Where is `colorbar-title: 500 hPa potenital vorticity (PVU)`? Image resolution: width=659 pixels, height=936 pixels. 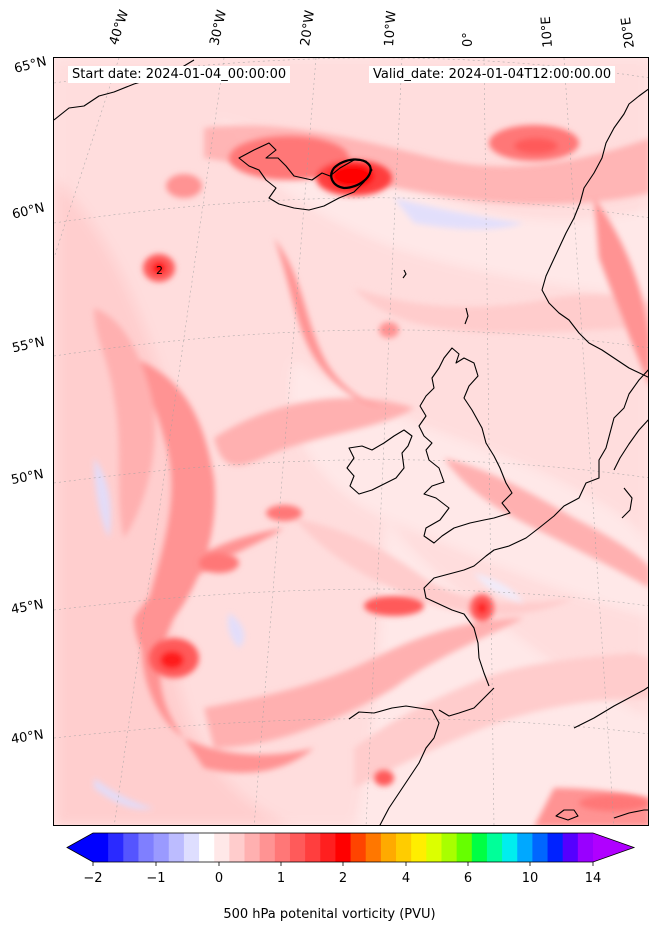 colorbar-title: 500 hPa potenital vorticity (PVU) is located at coordinates (329, 914).